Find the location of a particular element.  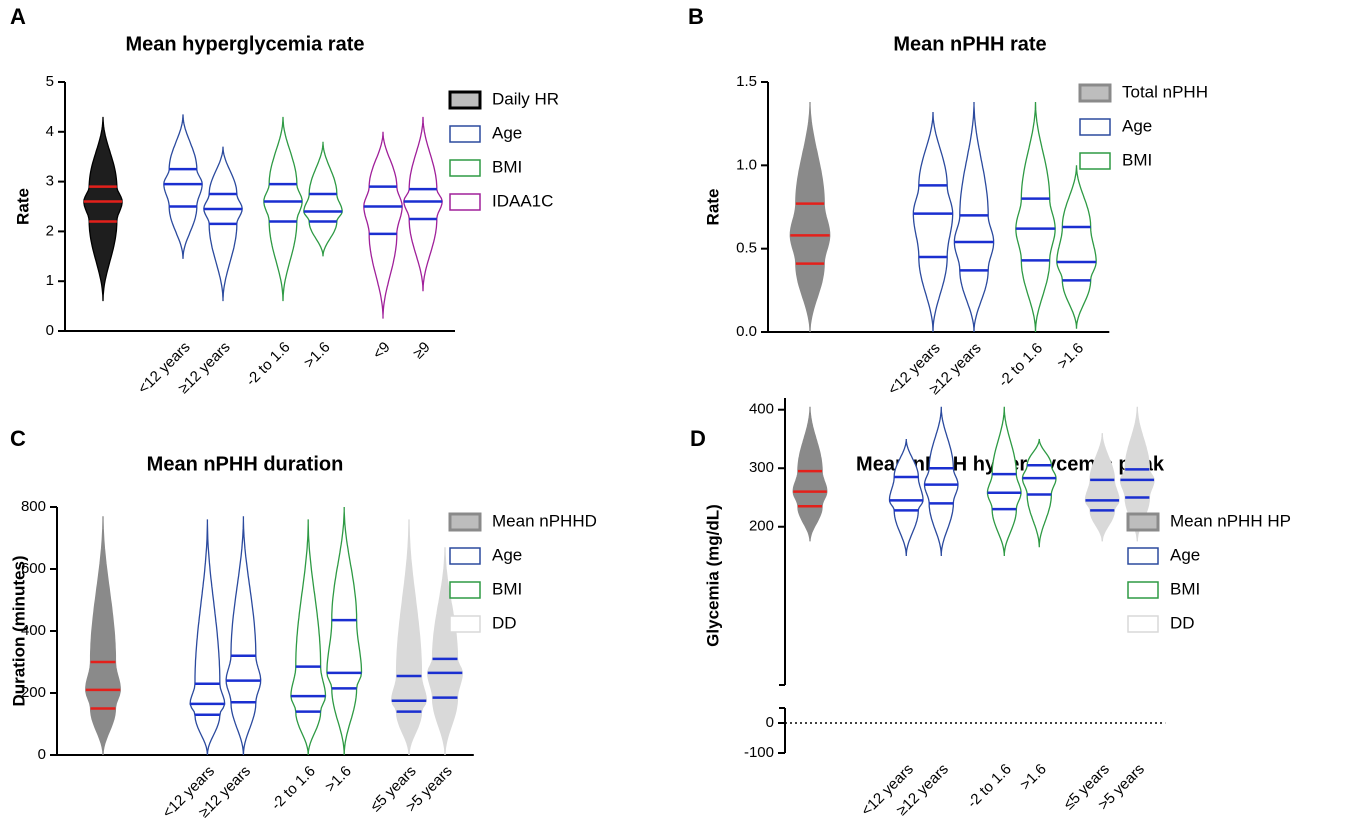

y-axis-label: Glycemia (mg/dL) is located at coordinates (712, 575).